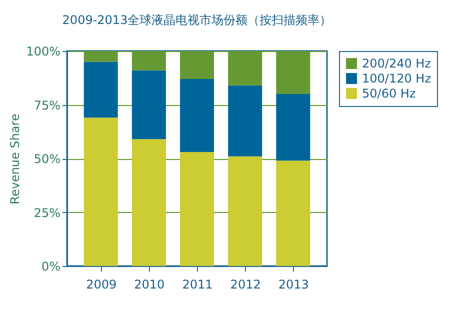  I want to click on x-tick-label: 2013, so click(293, 285).